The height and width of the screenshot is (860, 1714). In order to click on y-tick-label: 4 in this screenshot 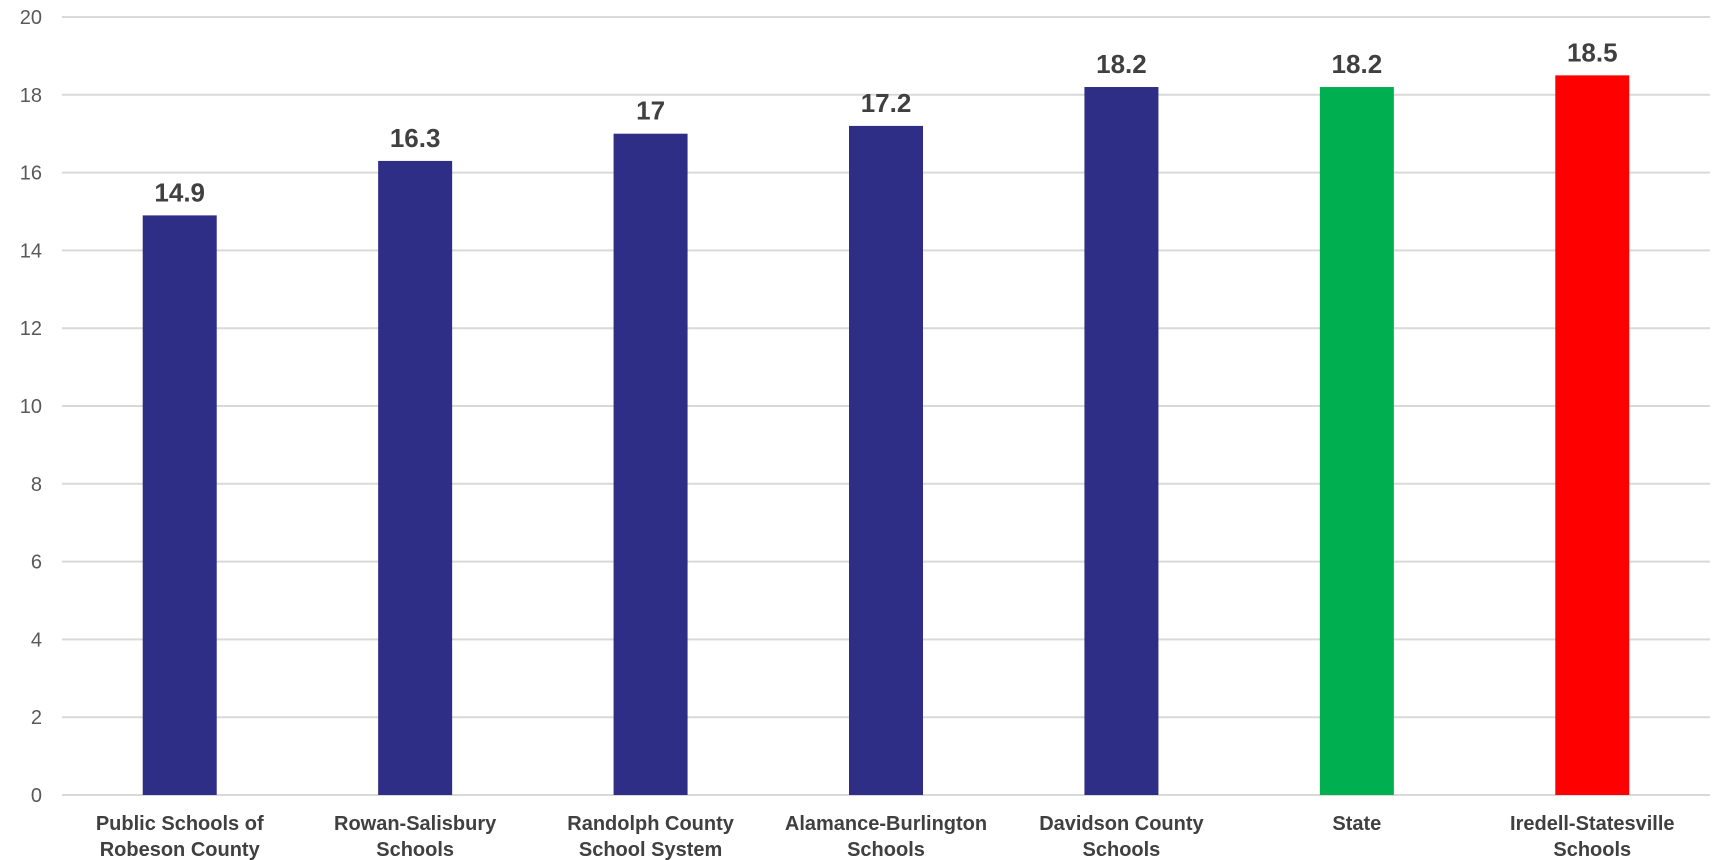, I will do `click(36, 640)`.